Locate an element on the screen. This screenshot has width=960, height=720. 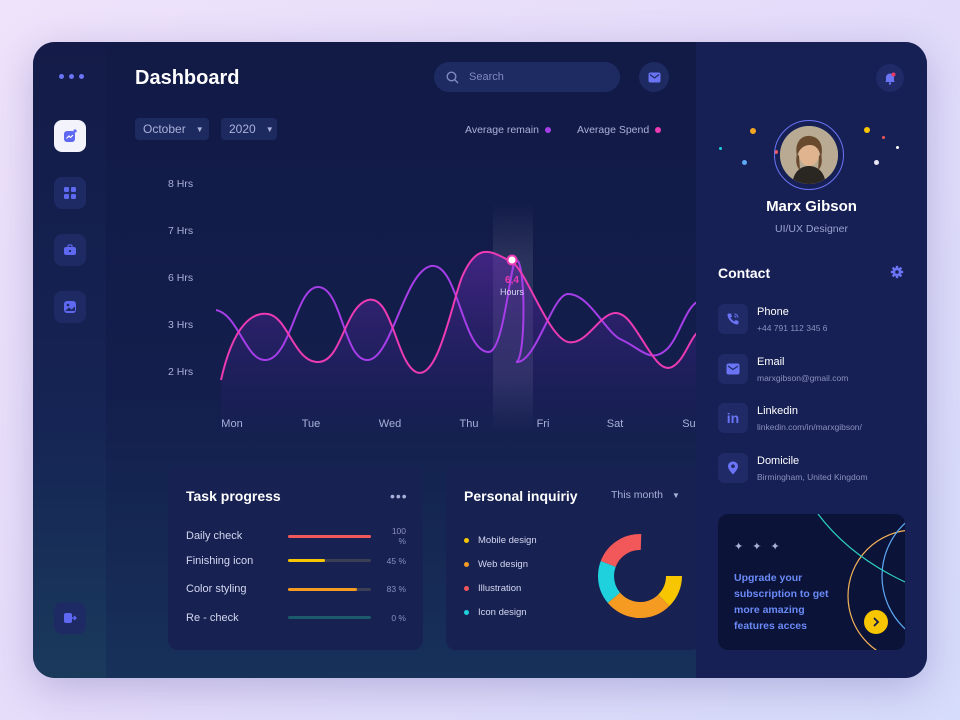
month-select: October ▼ is located at coordinates (172, 129).